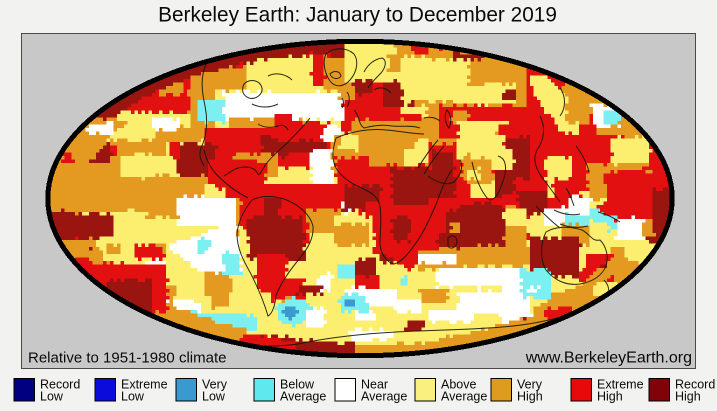  Describe the element at coordinates (297, 385) in the screenshot. I see `svg-text: Below` at that location.